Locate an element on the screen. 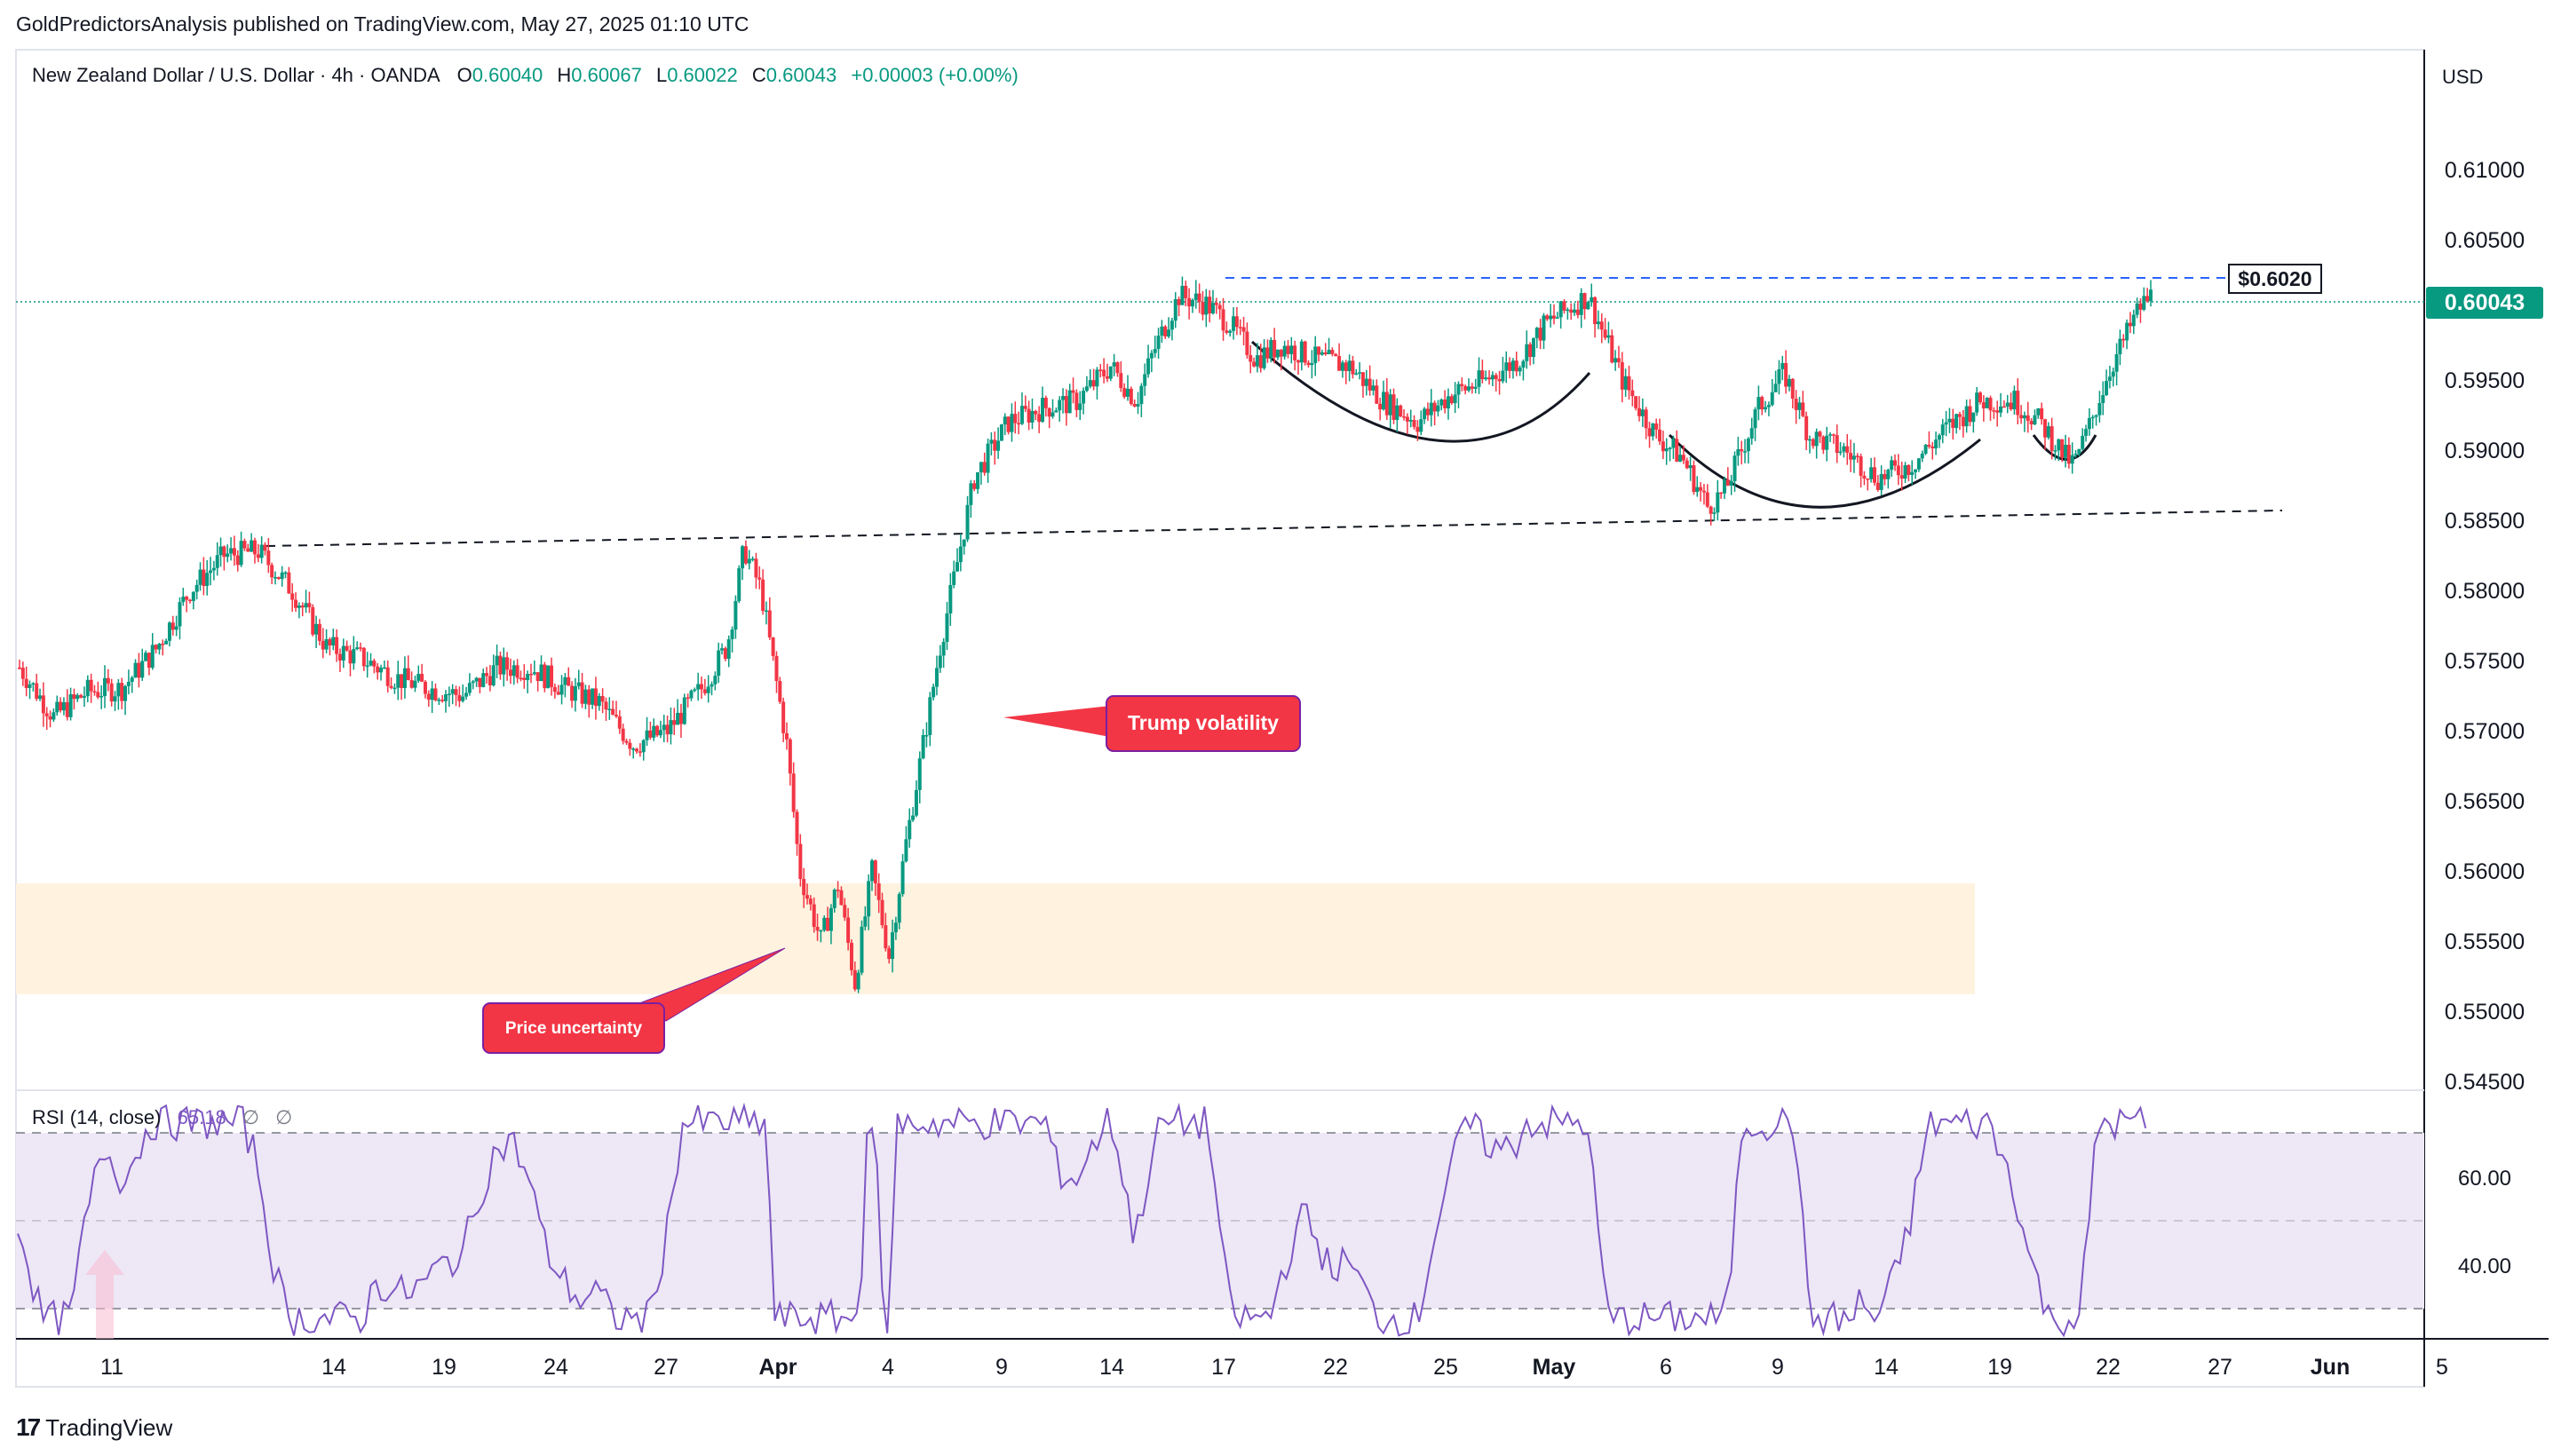 This screenshot has width=2561, height=1456. time-tick-0: 11 is located at coordinates (112, 1367).